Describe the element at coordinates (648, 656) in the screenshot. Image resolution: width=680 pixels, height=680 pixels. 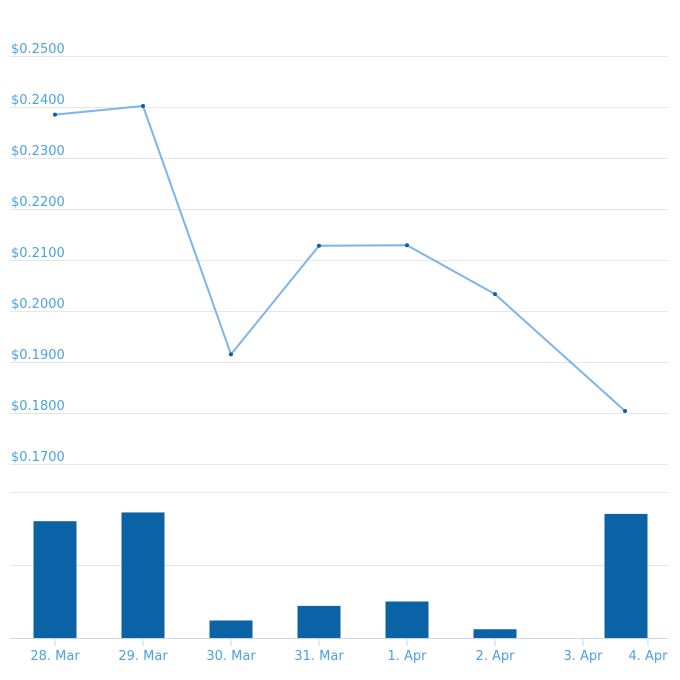
I see `x-tick-label: 4. Apr` at that location.